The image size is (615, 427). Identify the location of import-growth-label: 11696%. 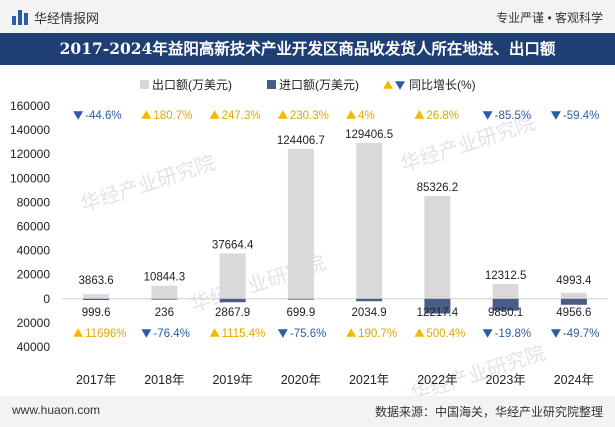
(105, 334).